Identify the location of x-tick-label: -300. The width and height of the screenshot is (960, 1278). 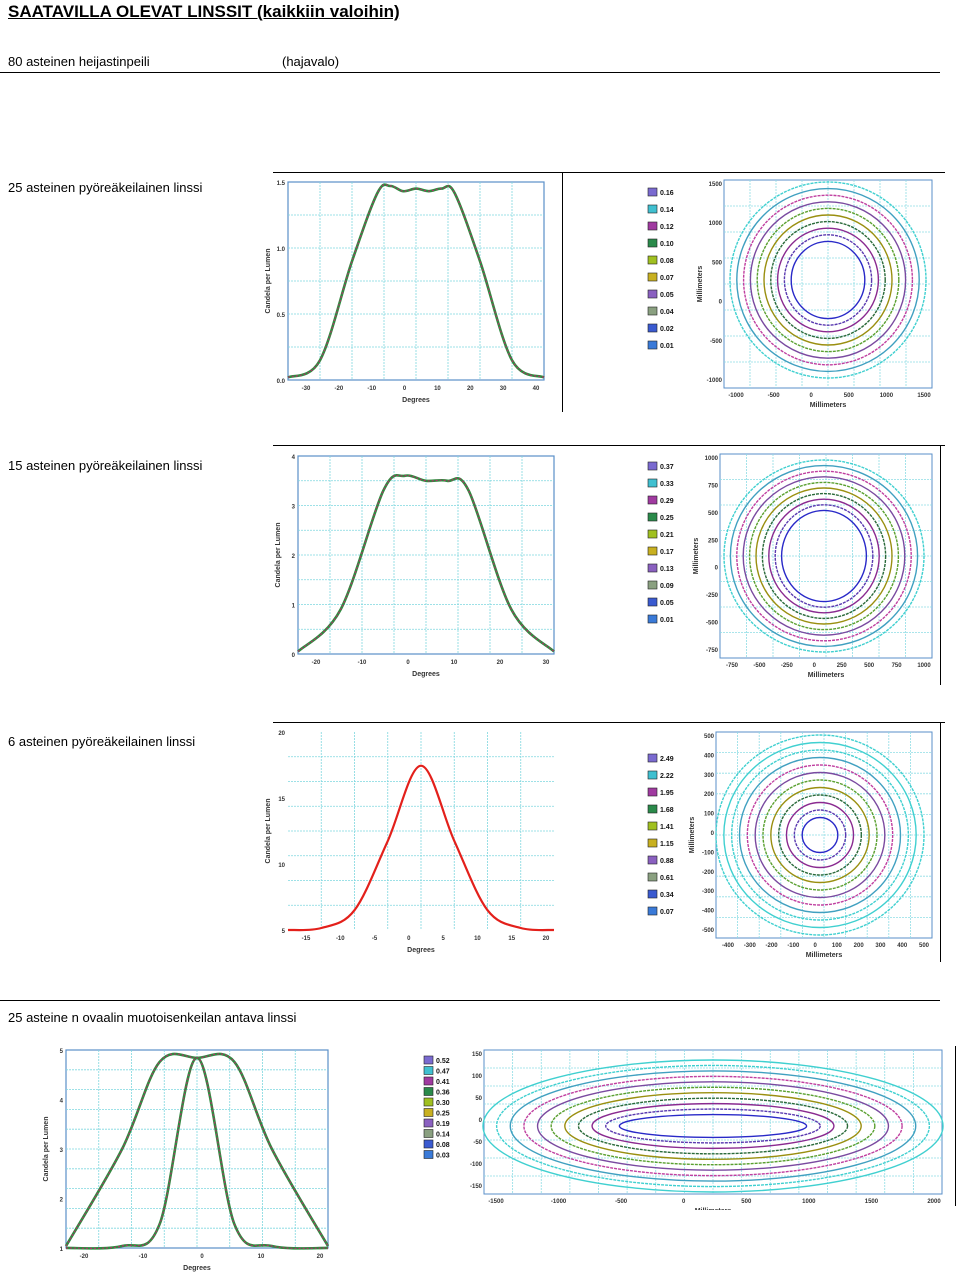
(750, 946).